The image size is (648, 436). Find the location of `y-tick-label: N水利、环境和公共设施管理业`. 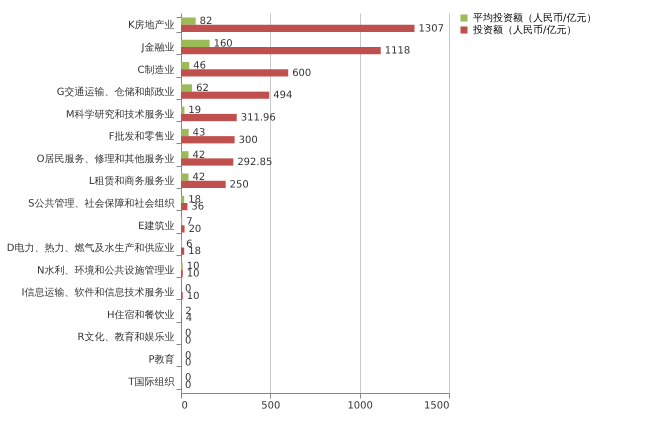

y-tick-label: N水利、环境和公共设施管理业 is located at coordinates (105, 270).